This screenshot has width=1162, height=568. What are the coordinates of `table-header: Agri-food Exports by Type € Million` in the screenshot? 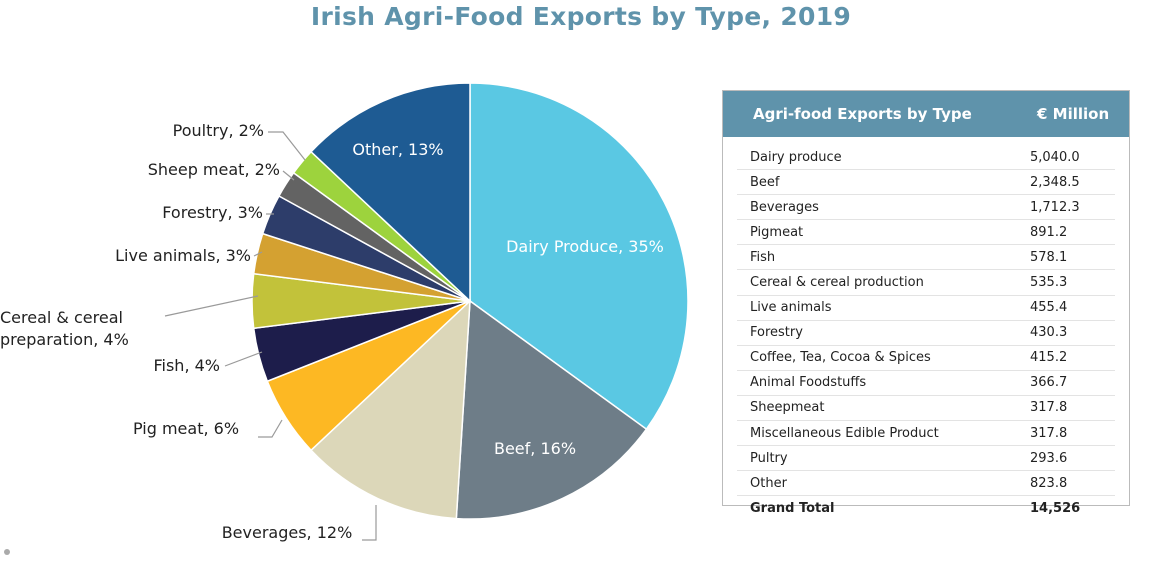 It's located at (926, 114).